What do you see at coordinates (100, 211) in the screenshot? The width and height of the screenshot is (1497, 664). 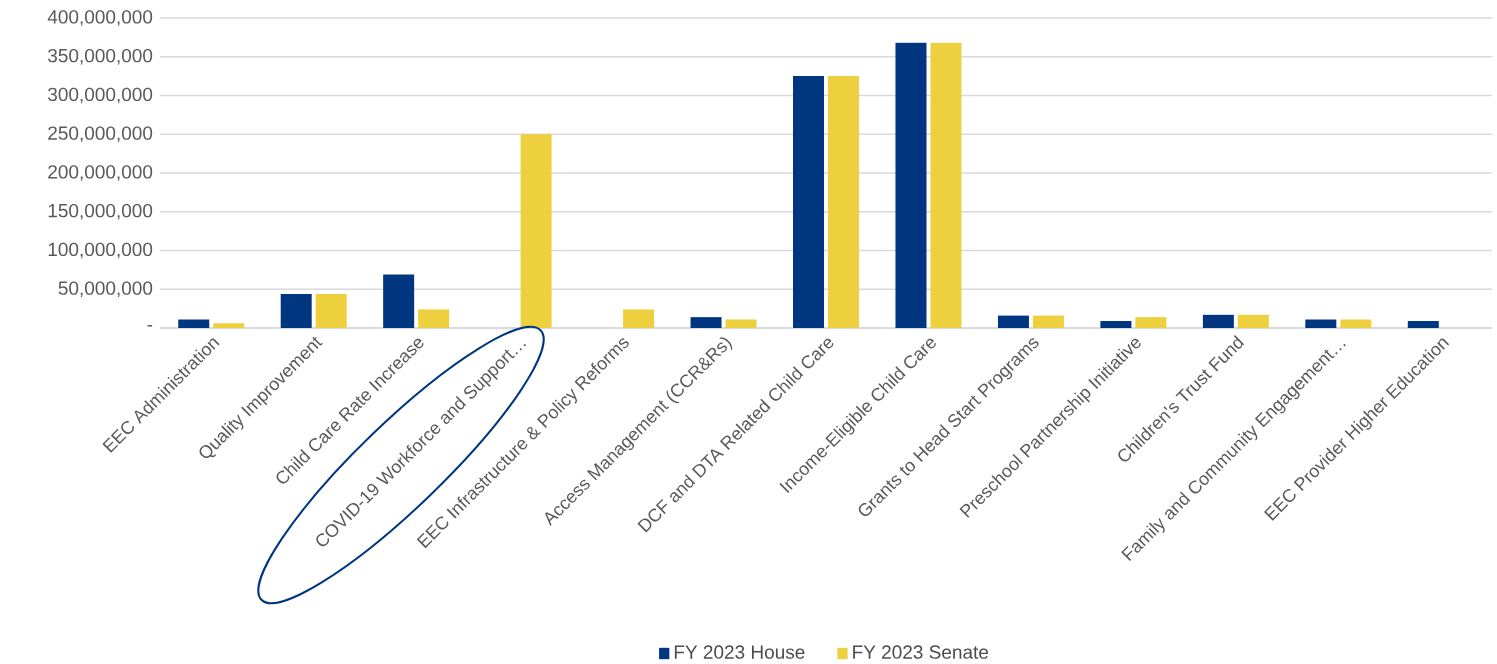 I see `y-tick-label: 150,000,000` at bounding box center [100, 211].